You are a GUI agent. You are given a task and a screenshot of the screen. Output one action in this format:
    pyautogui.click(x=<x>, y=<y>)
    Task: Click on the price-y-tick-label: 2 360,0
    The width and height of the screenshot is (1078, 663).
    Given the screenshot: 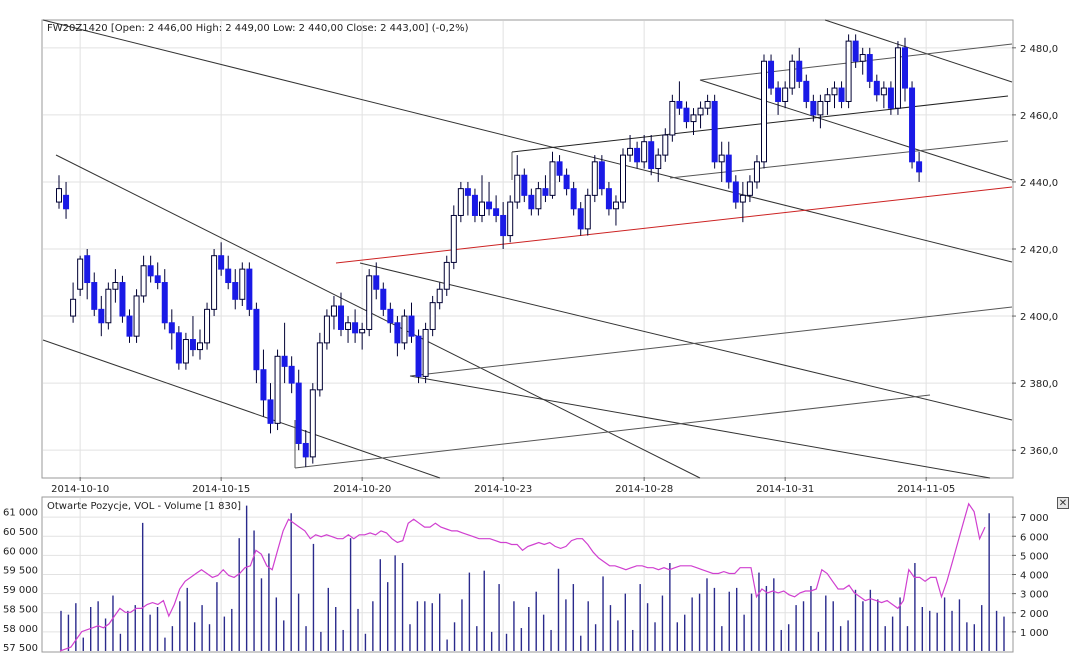 What is the action you would take?
    pyautogui.click(x=1039, y=451)
    